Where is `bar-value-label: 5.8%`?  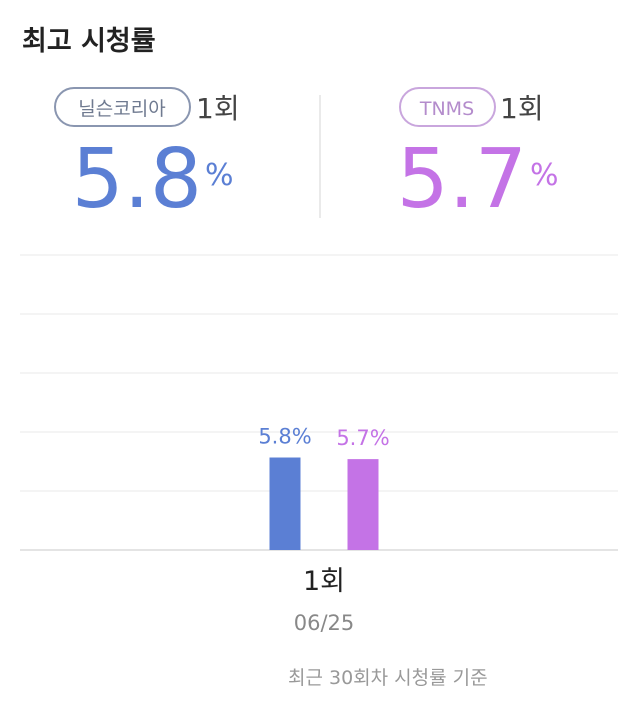 bar-value-label: 5.8% is located at coordinates (284, 437).